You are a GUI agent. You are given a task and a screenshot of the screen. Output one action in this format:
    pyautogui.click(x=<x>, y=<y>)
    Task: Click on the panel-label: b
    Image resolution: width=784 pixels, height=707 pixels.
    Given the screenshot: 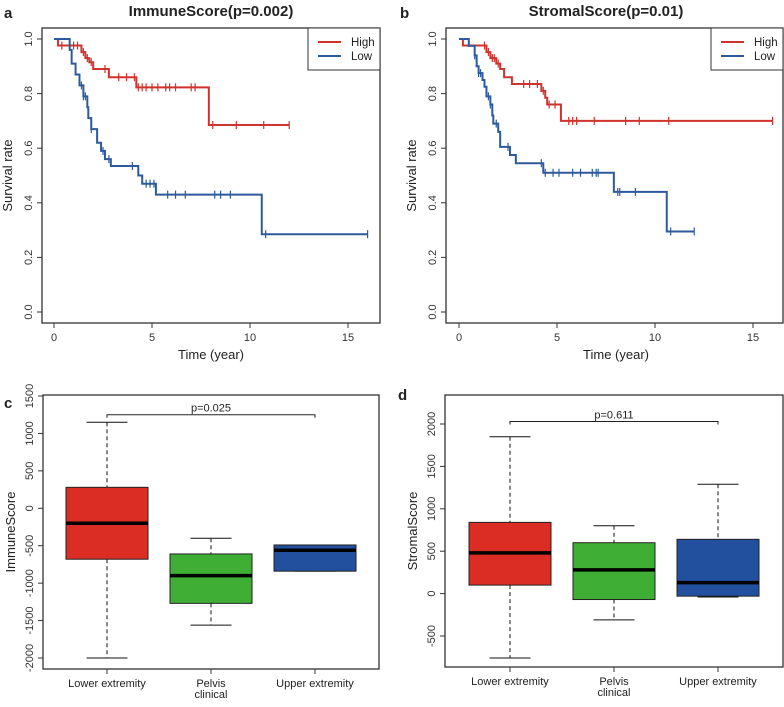 What is the action you would take?
    pyautogui.click(x=404, y=13)
    